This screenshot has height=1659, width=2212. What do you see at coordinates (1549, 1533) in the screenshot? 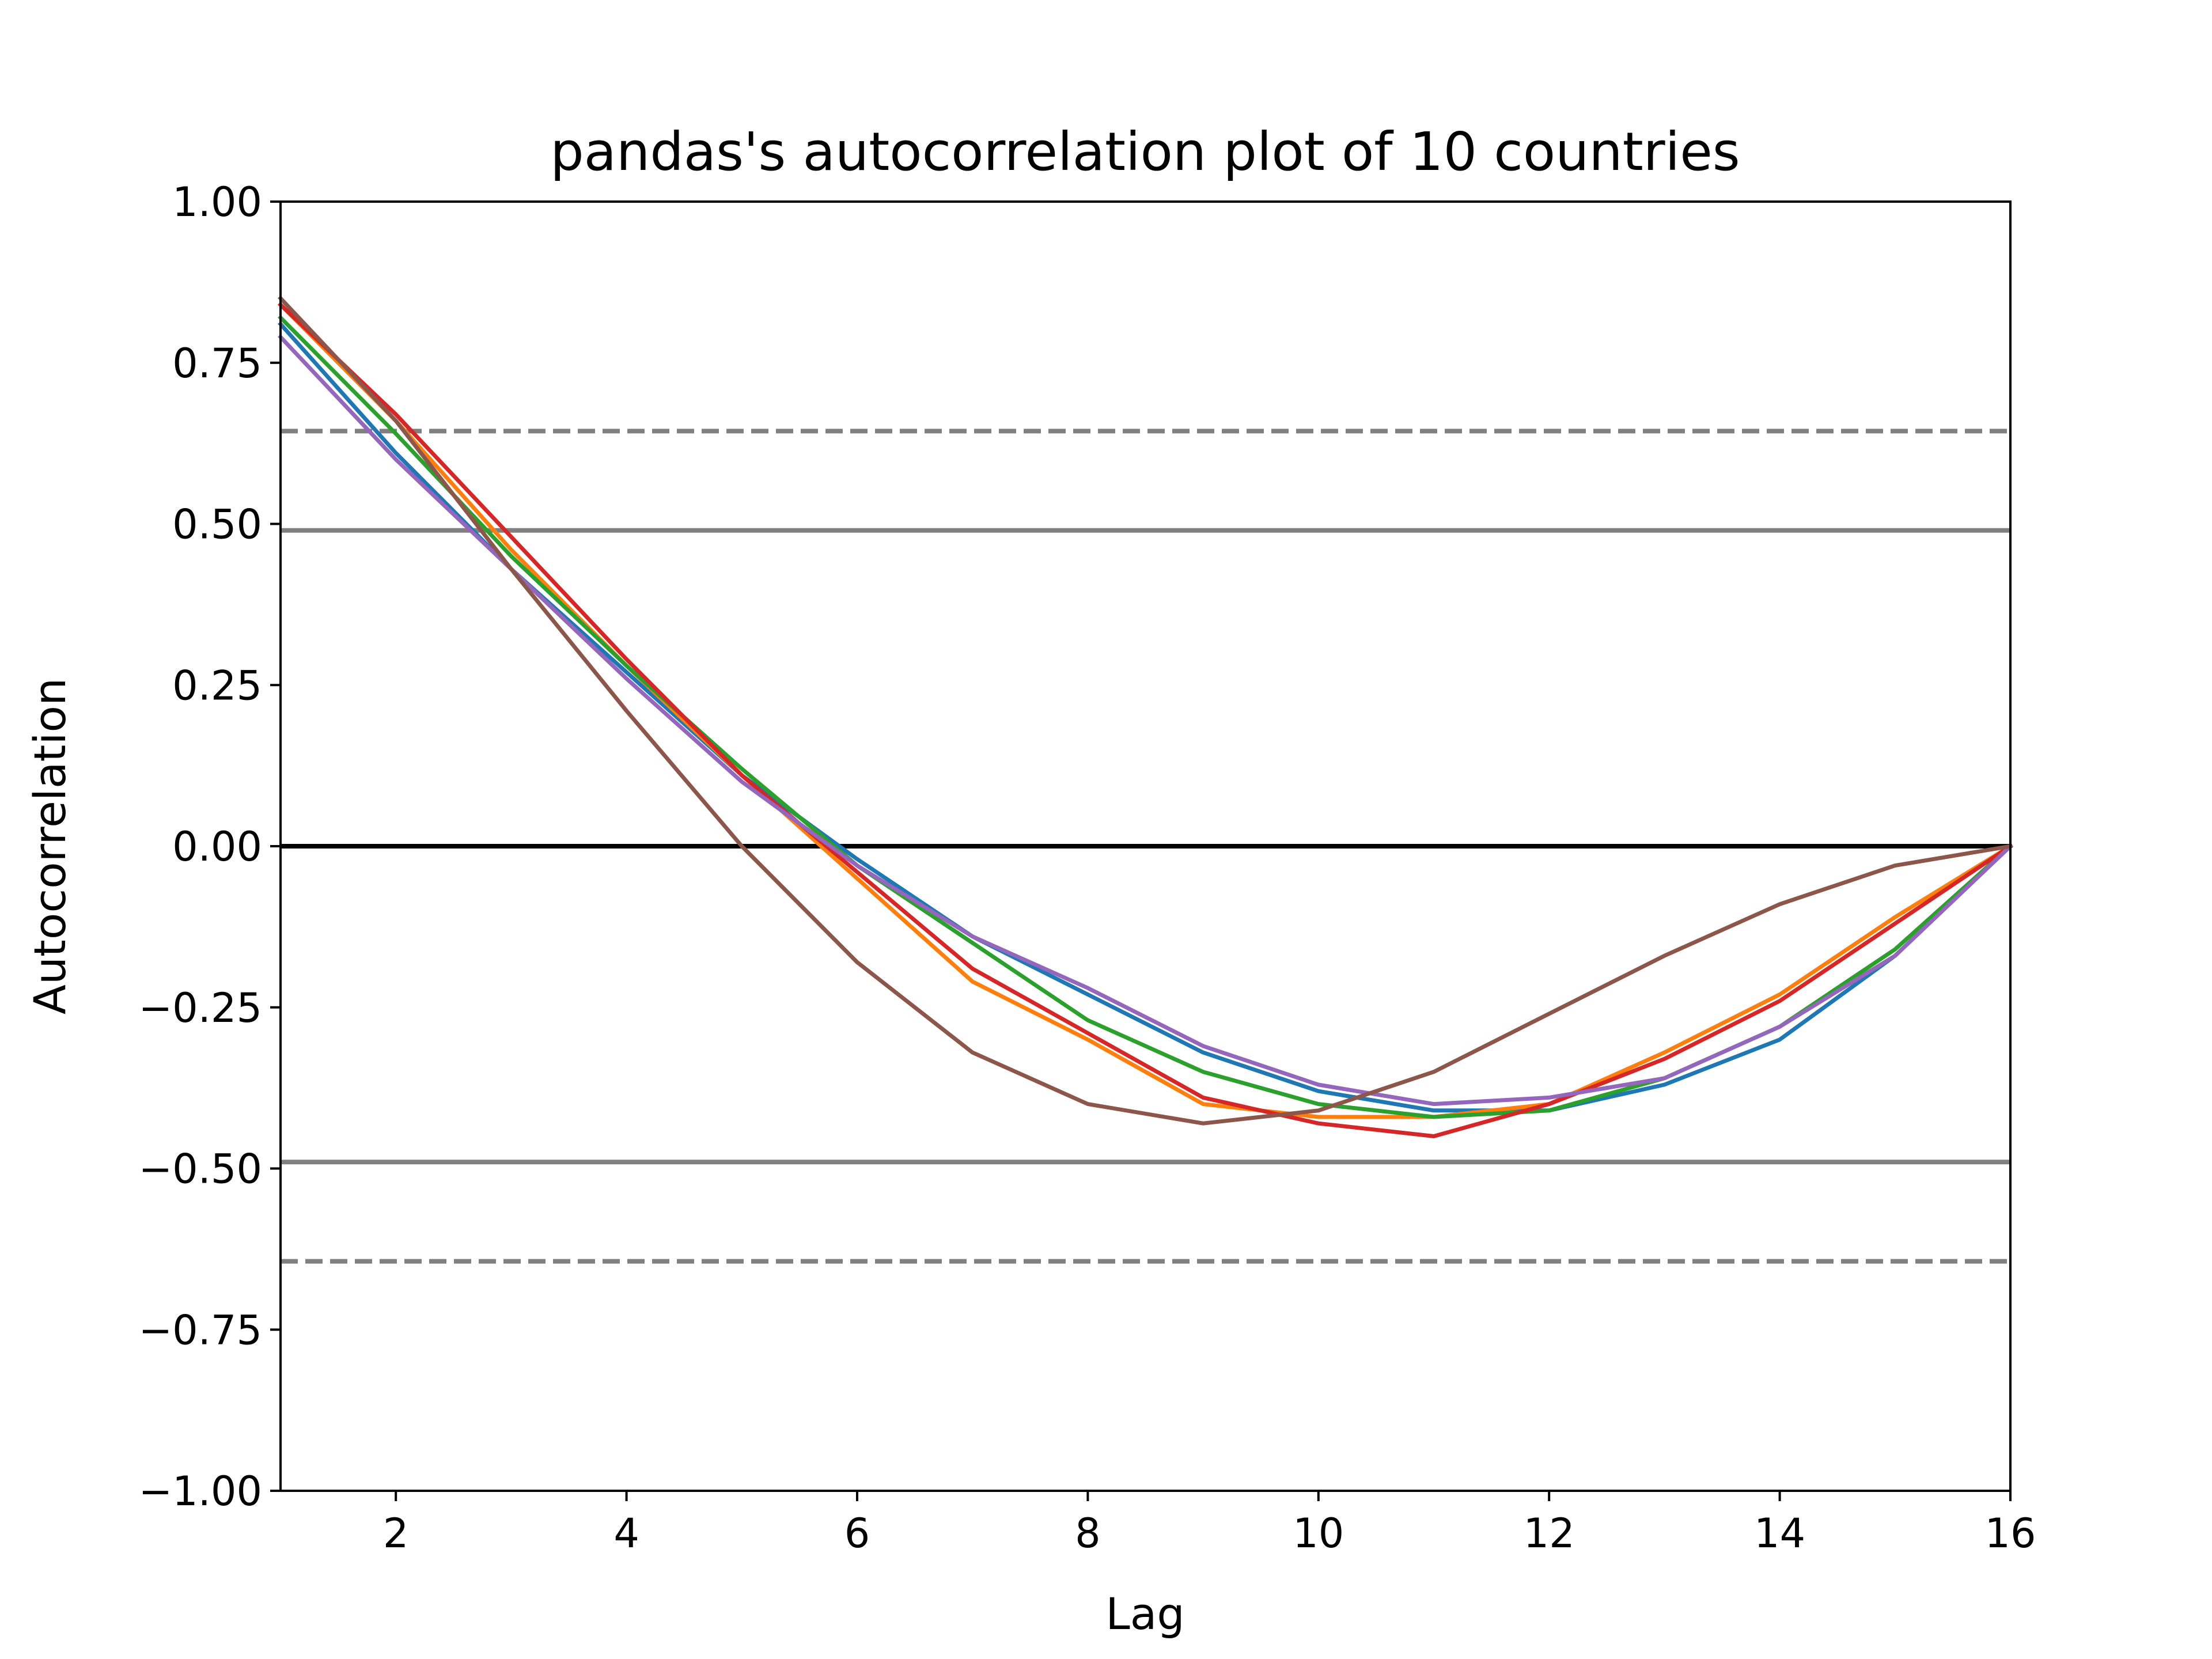
I see `x-tick-label: 12` at bounding box center [1549, 1533].